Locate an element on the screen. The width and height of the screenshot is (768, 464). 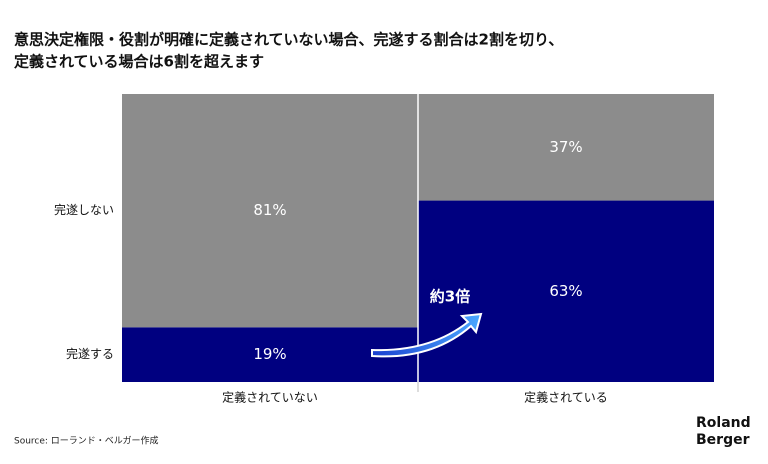
value-label: 63% is located at coordinates (565, 291).